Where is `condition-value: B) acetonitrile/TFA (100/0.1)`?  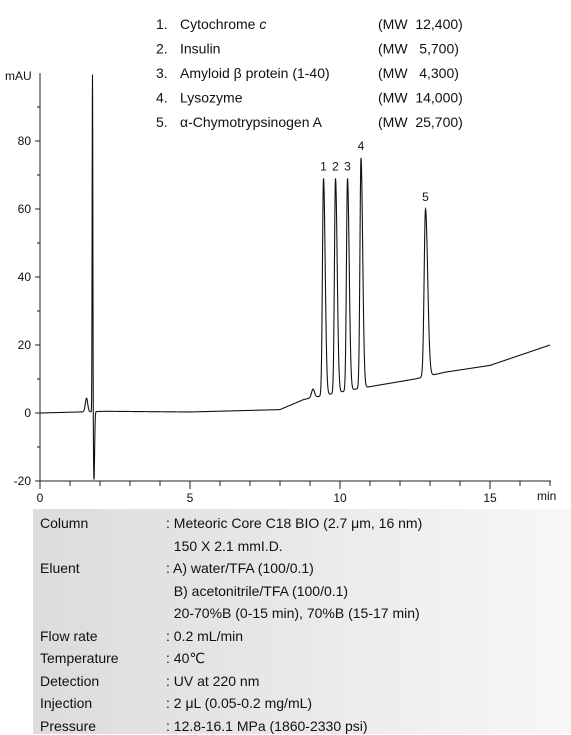 condition-value: B) acetonitrile/TFA (100/0.1) is located at coordinates (257, 590).